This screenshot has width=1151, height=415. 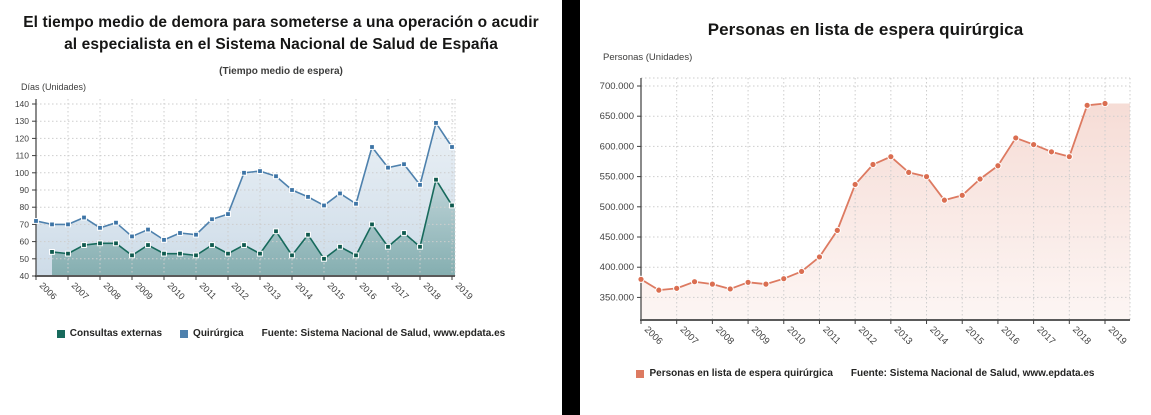 I want to click on legend-swatch-consultas-icon, so click(x=60, y=333).